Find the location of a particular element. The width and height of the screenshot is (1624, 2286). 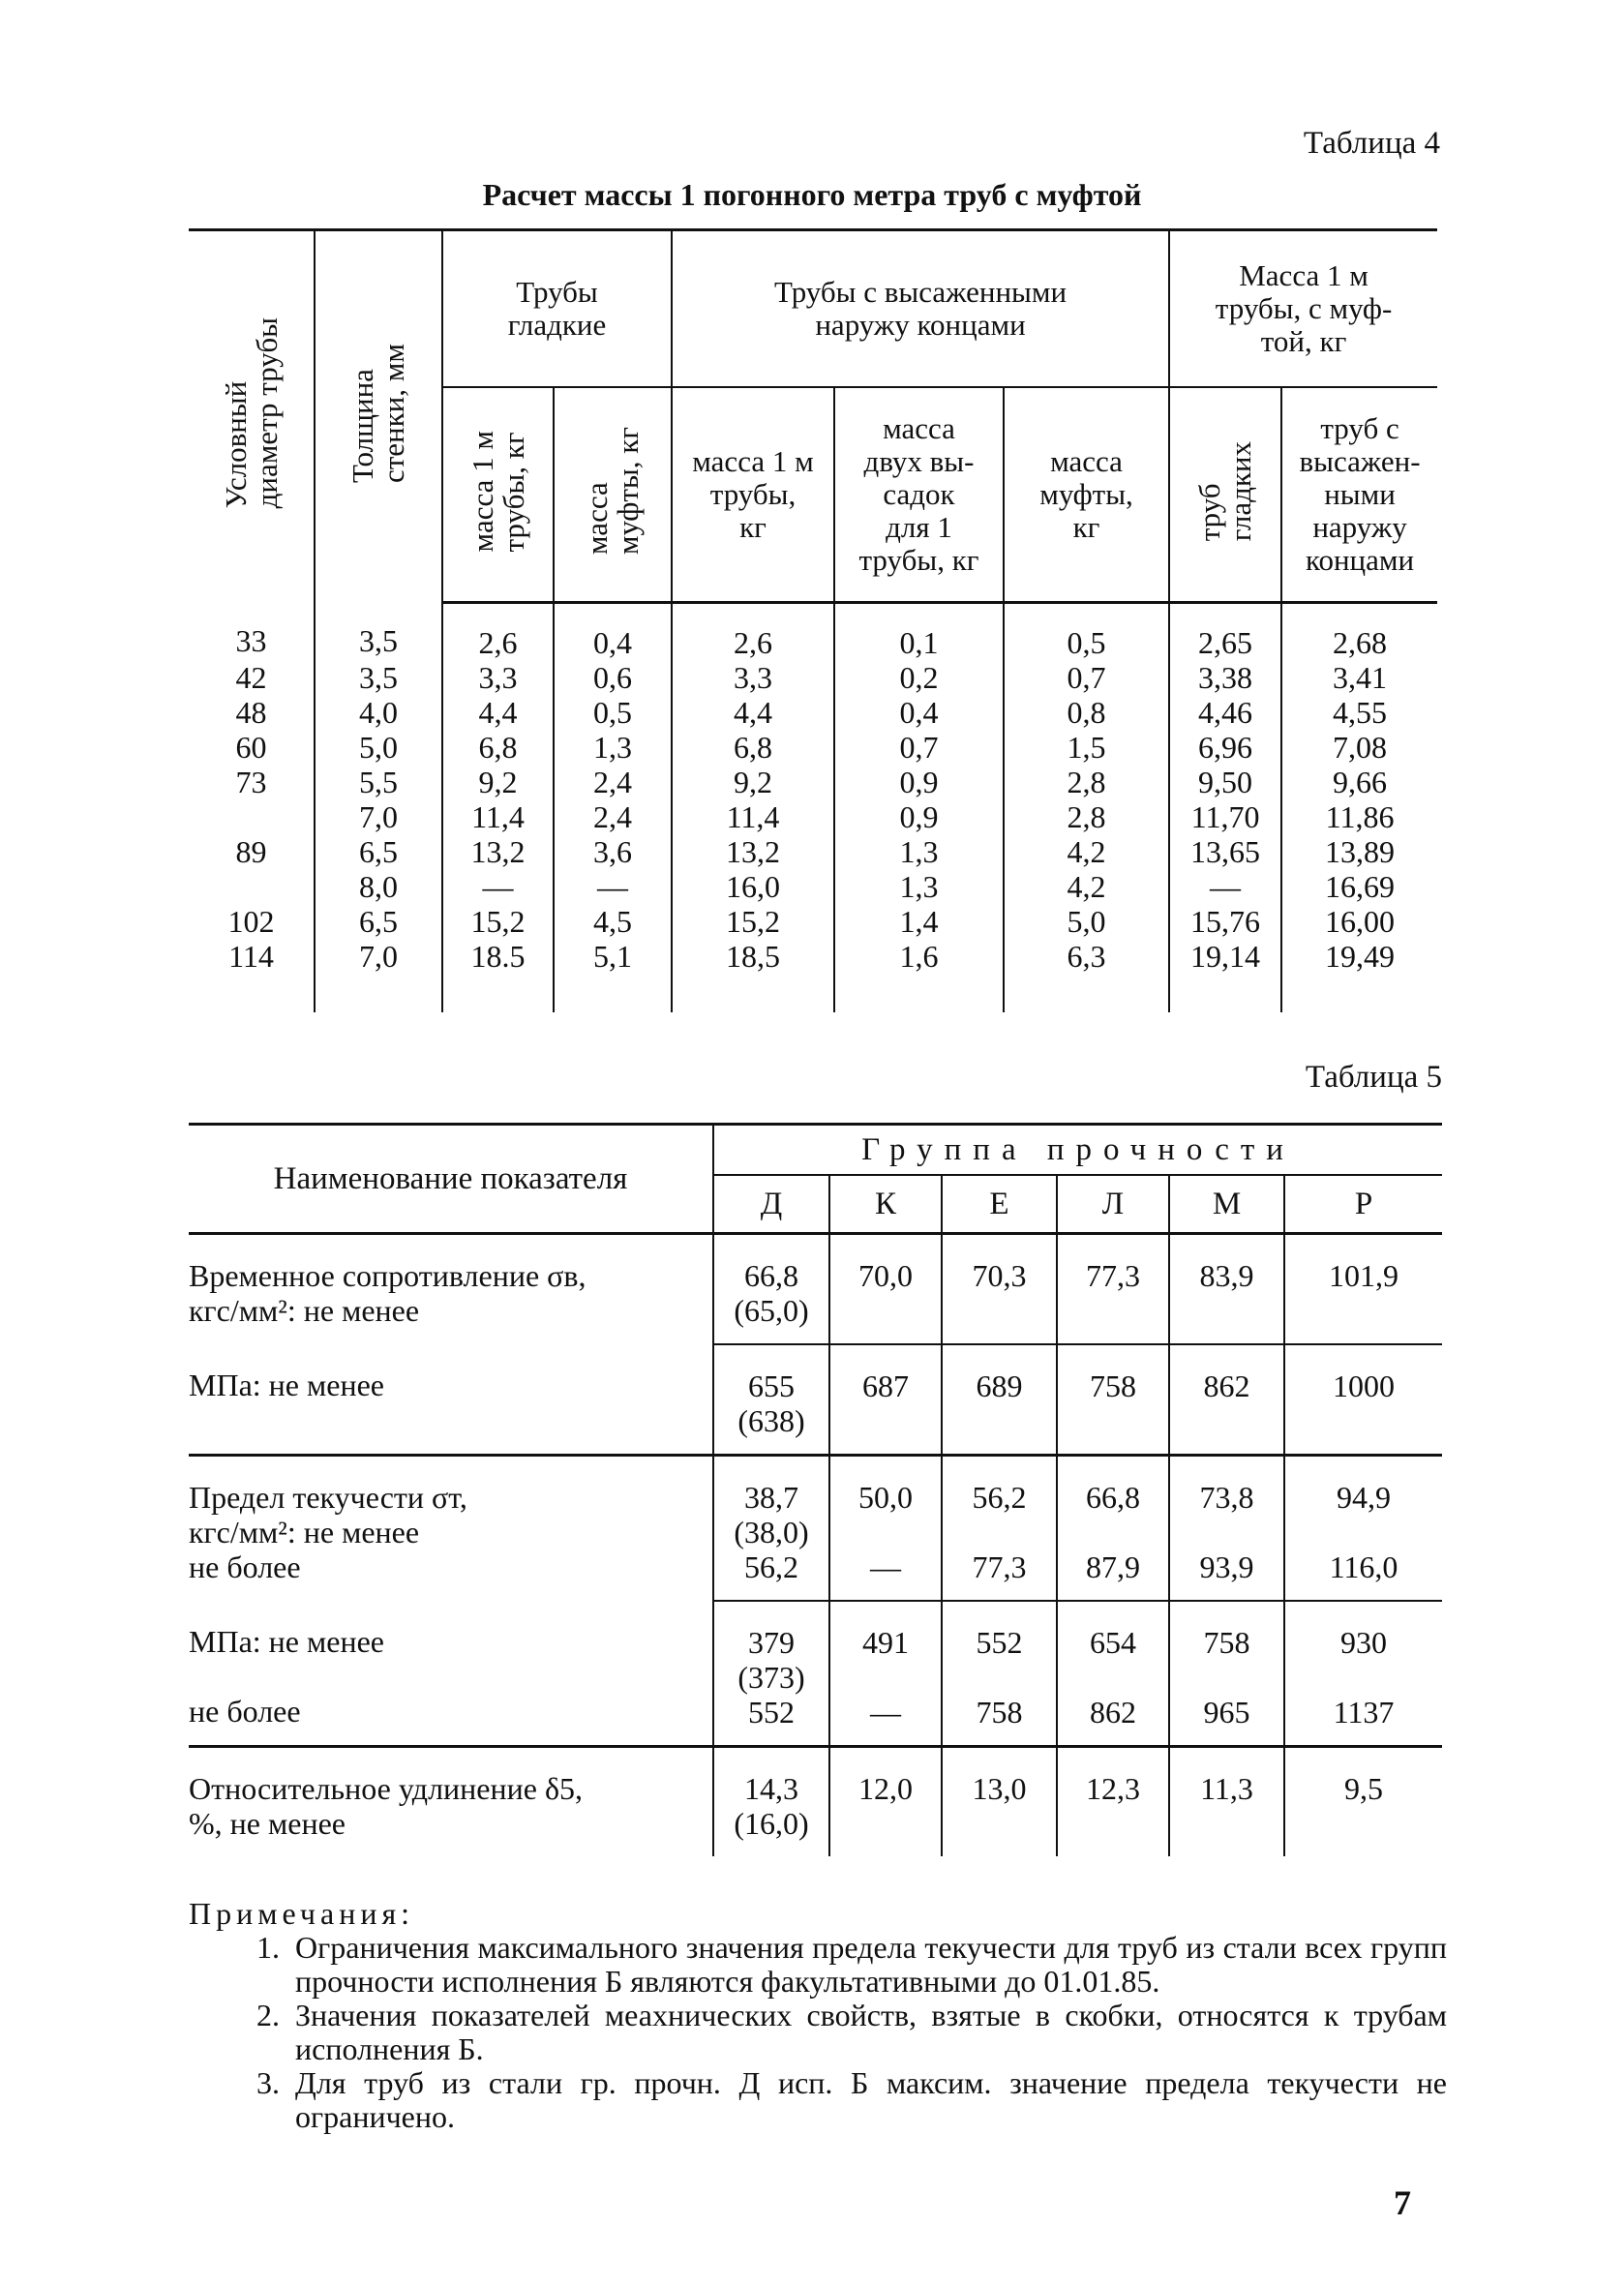

table-cell: 15,76 is located at coordinates (1225, 921).